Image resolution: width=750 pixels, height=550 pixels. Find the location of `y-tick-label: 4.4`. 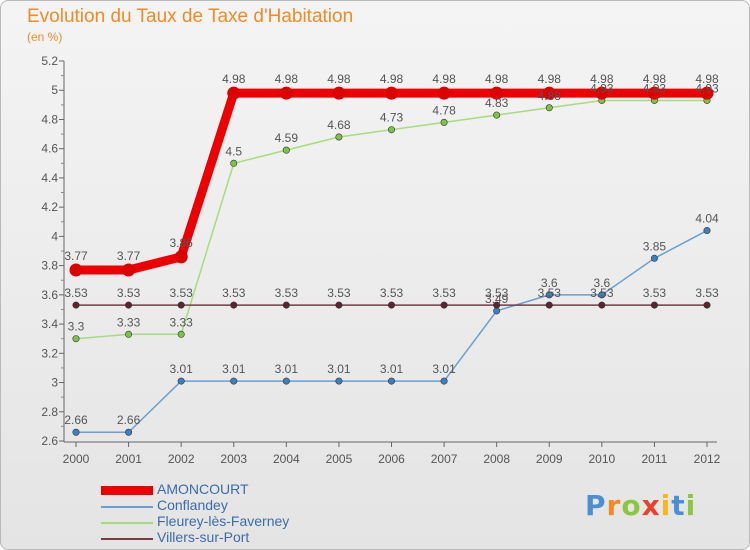

y-tick-label: 4.4 is located at coordinates (49, 178).